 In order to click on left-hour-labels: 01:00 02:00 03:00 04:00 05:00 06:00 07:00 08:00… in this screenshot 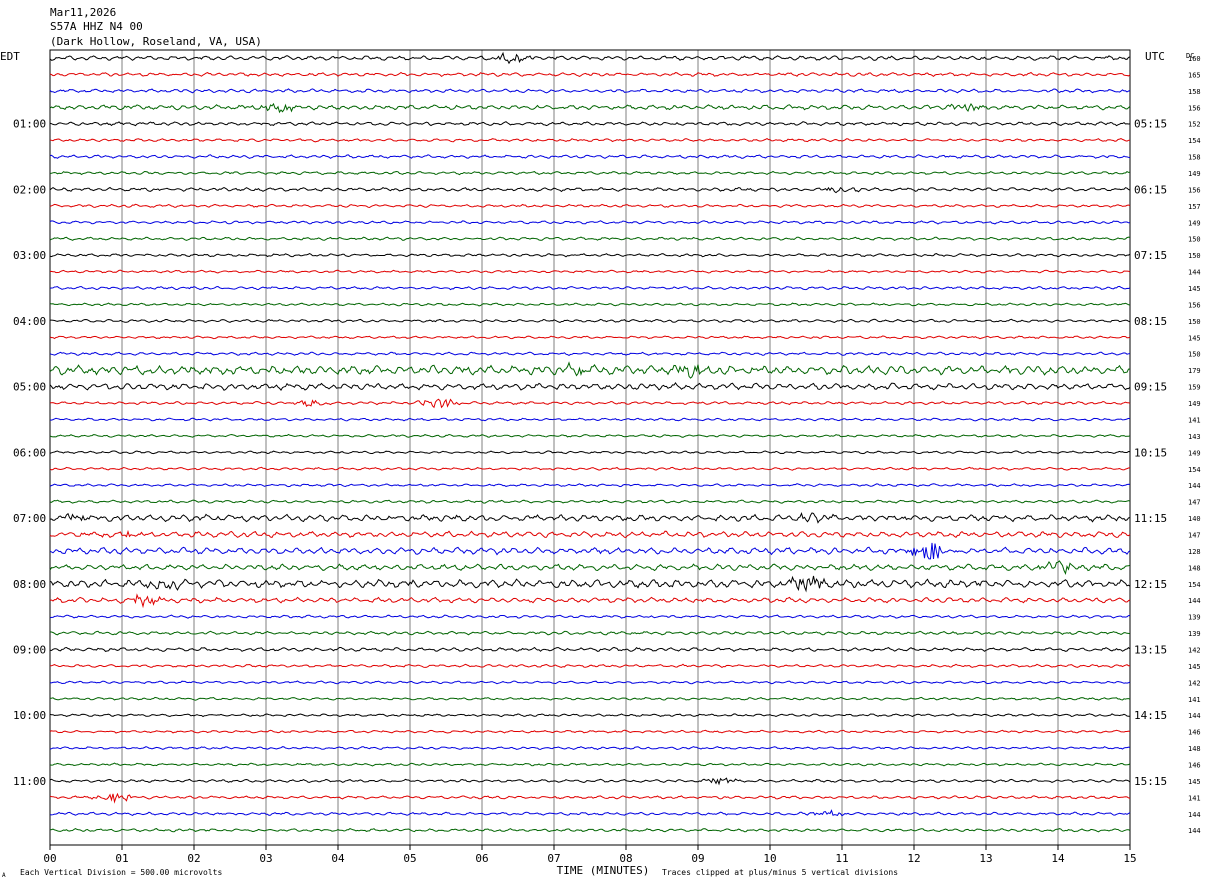, I will do `click(29, 453)`.